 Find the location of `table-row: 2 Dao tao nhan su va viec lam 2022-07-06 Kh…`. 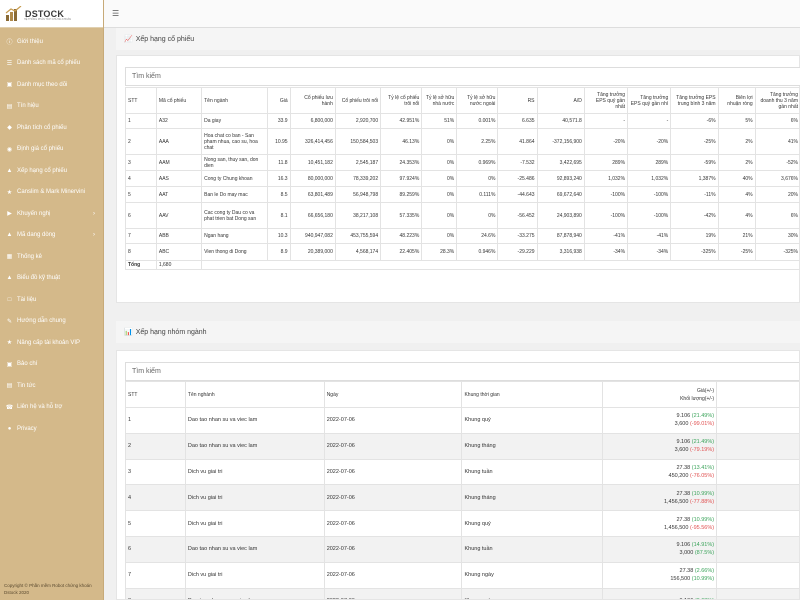

table-row: 2 Dao tao nhan su va viec lam 2022-07-06 Kh… is located at coordinates (462, 446).